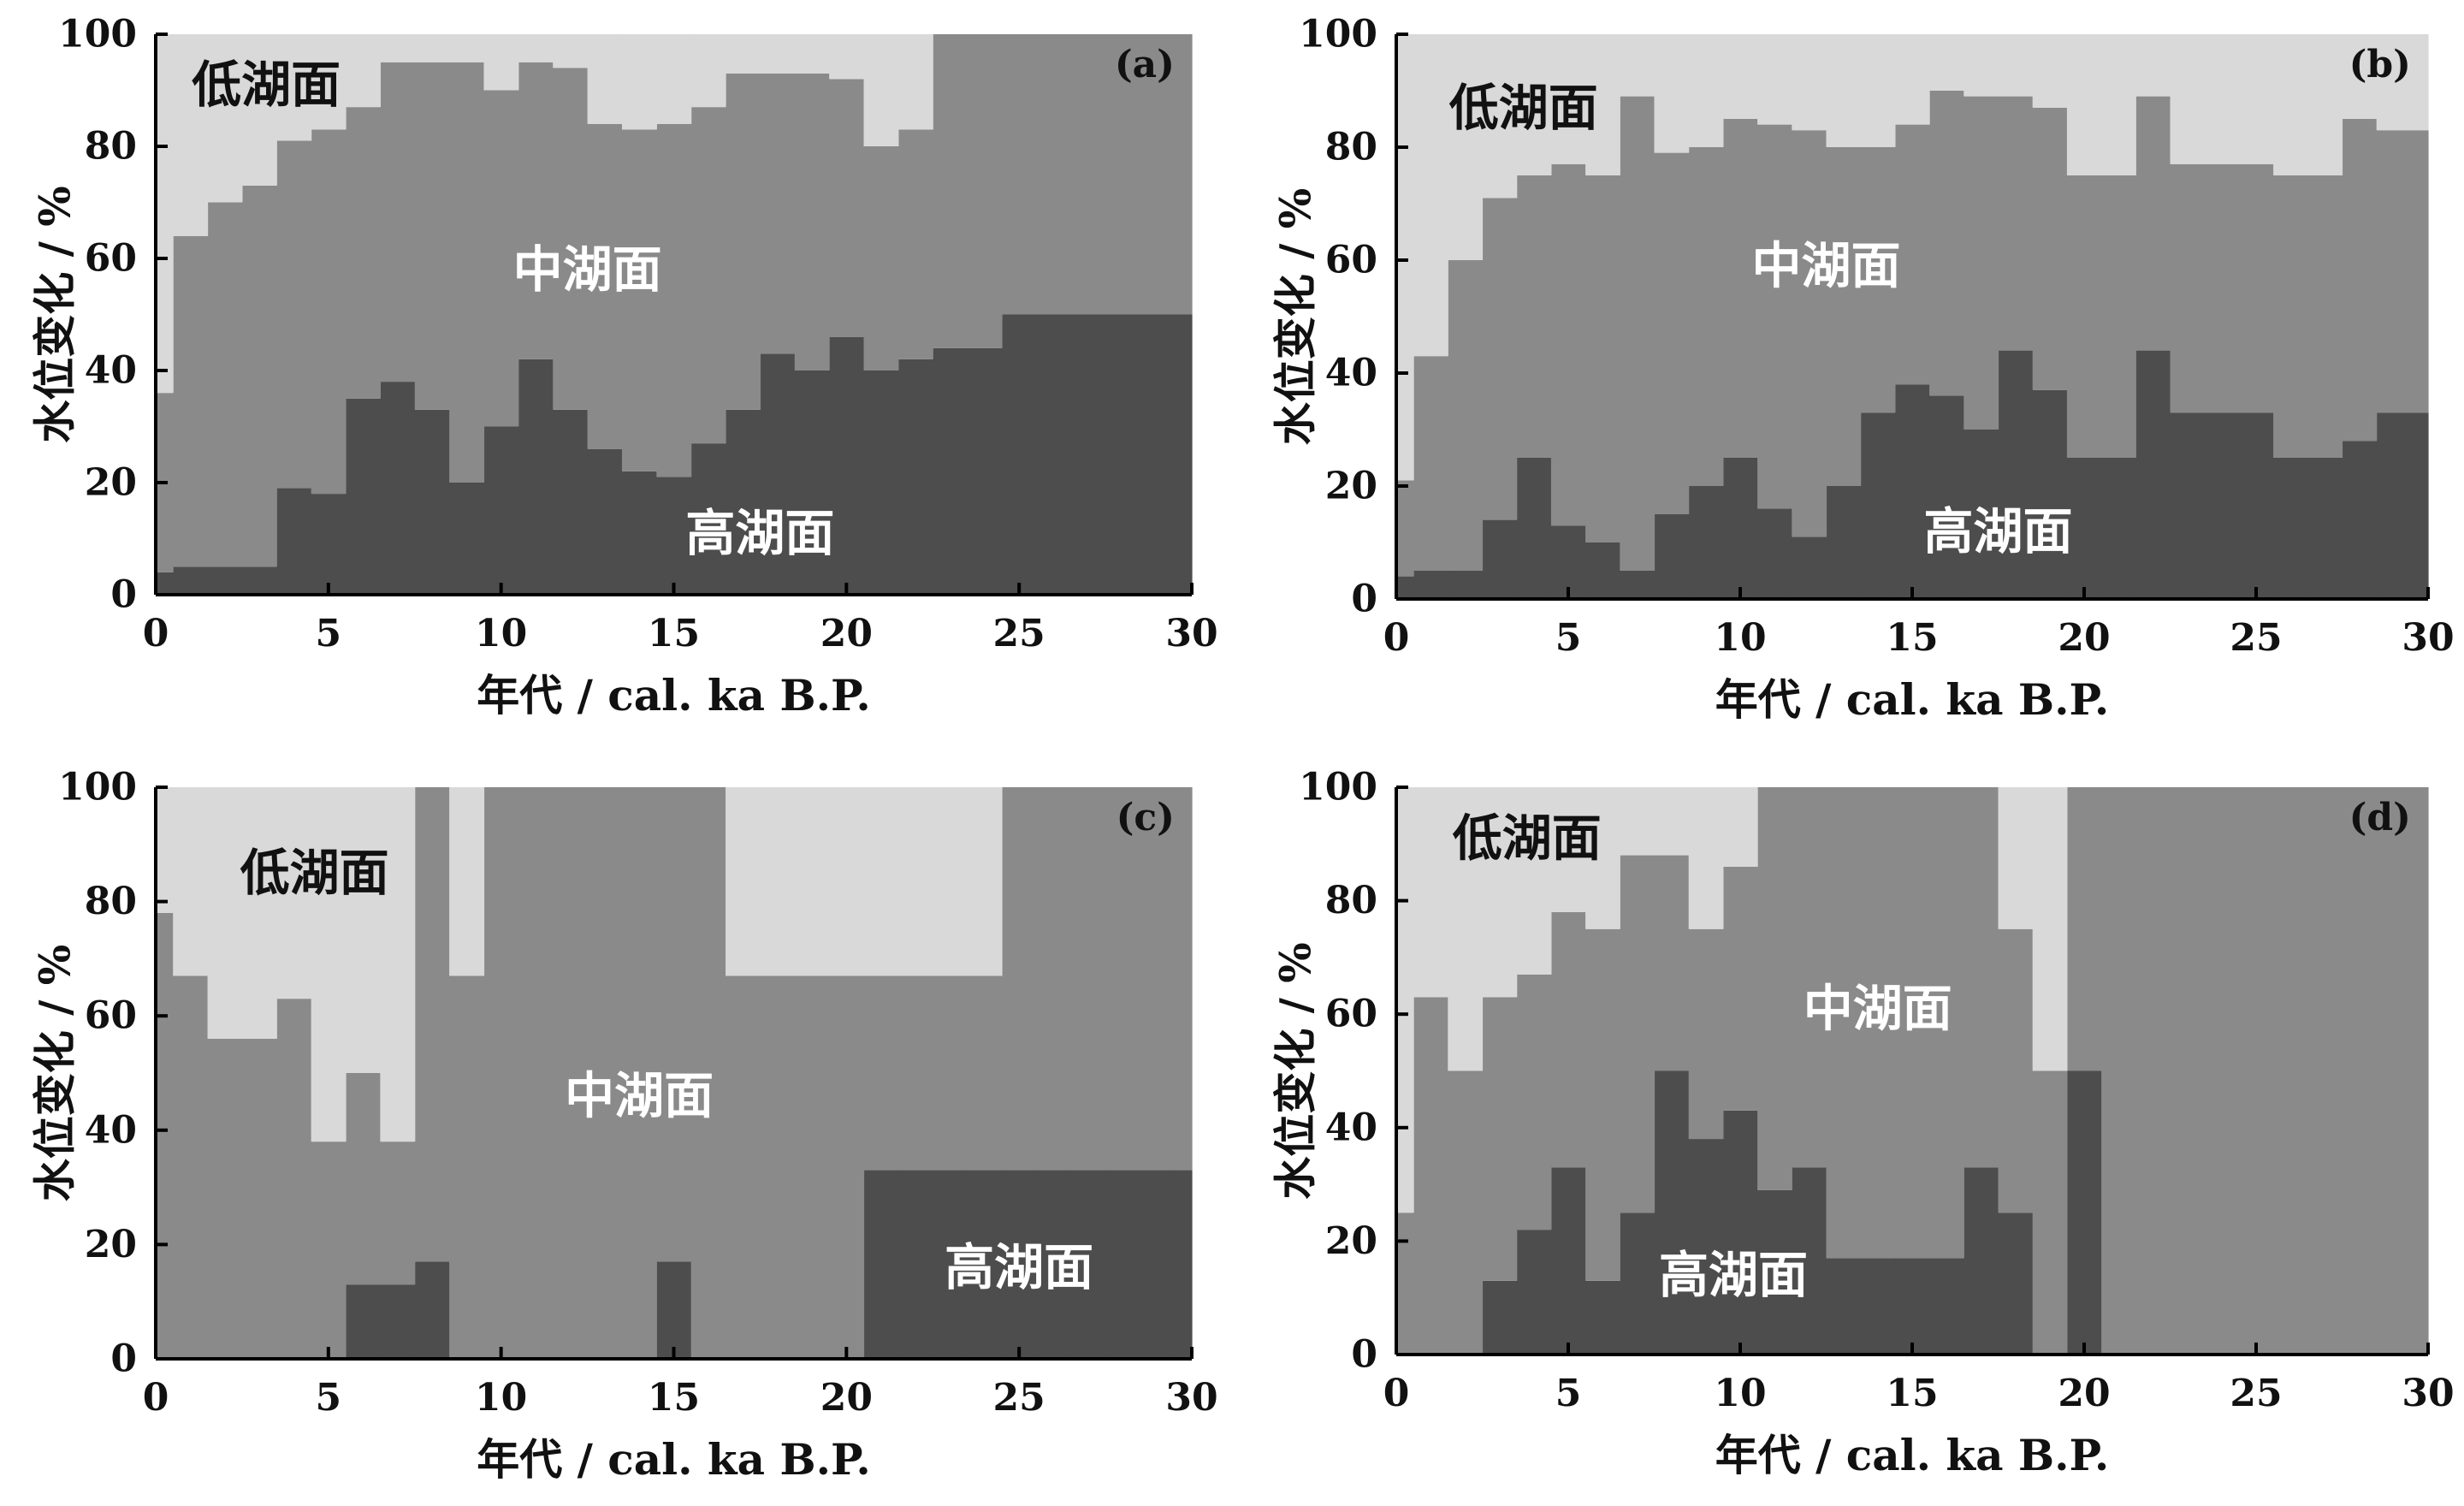 The image size is (2464, 1506). What do you see at coordinates (111, 1016) in the screenshot?
I see `y-tick-label: 60` at bounding box center [111, 1016].